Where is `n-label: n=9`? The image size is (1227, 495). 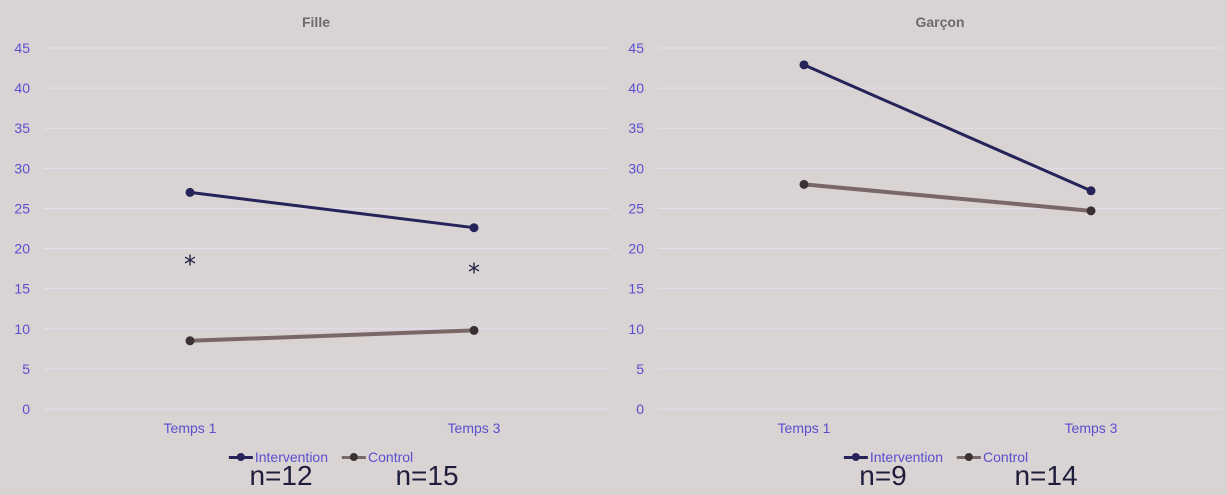
n-label: n=9 is located at coordinates (883, 475).